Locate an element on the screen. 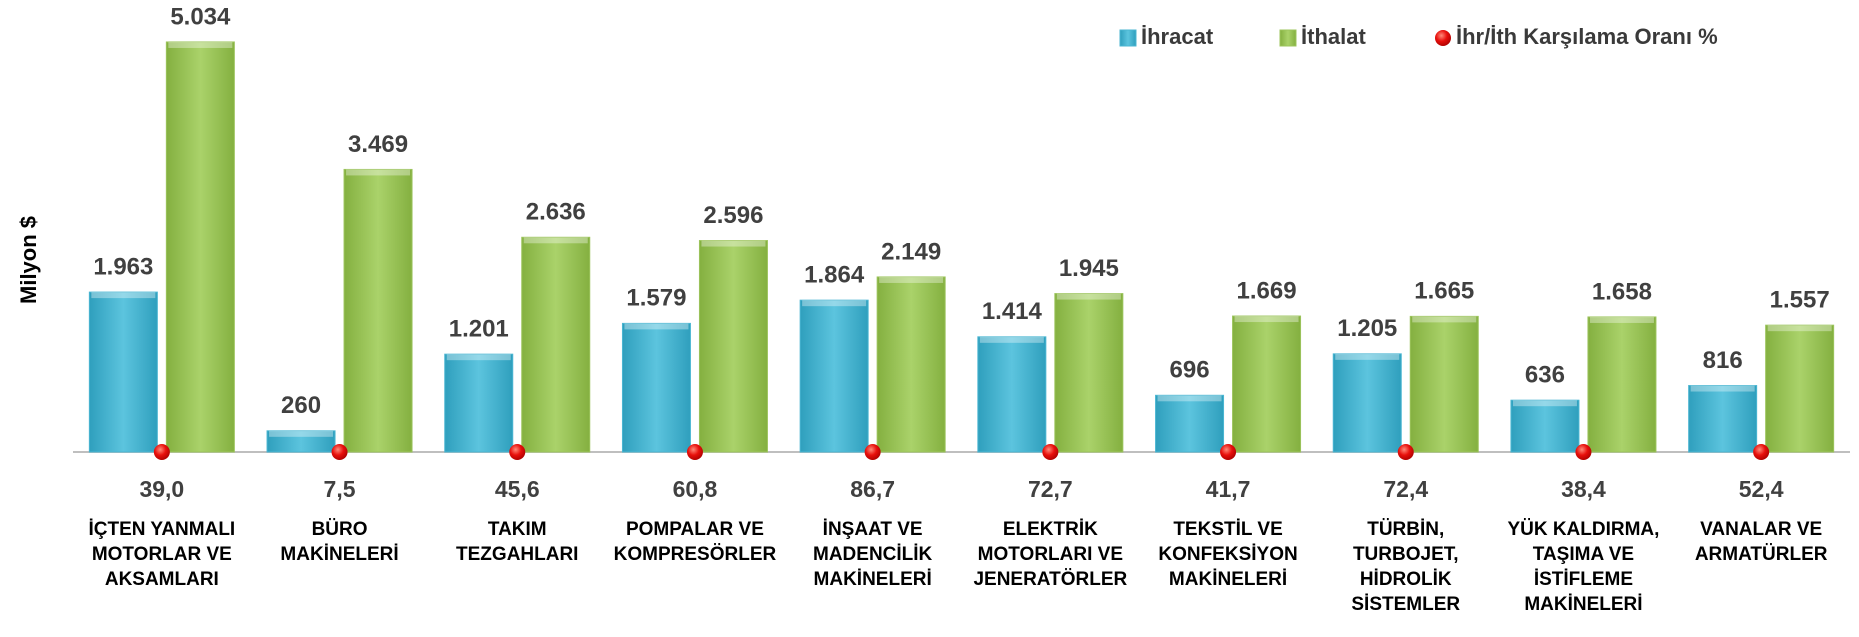  value-label: 1.963 is located at coordinates (123, 266).